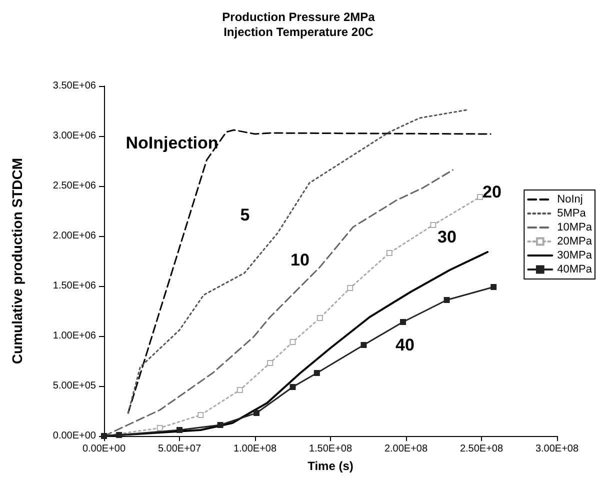 This screenshot has height=494, width=597. What do you see at coordinates (74, 336) in the screenshot?
I see `y-tick-label: 1.00E+06` at bounding box center [74, 336].